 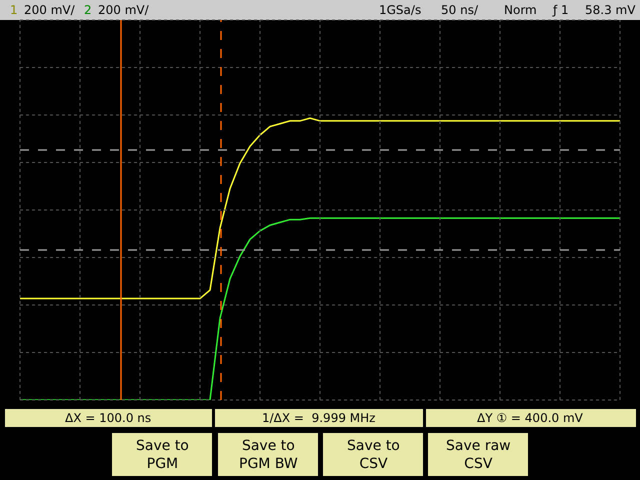 I want to click on text: 58.3 mV, so click(x=610, y=10).